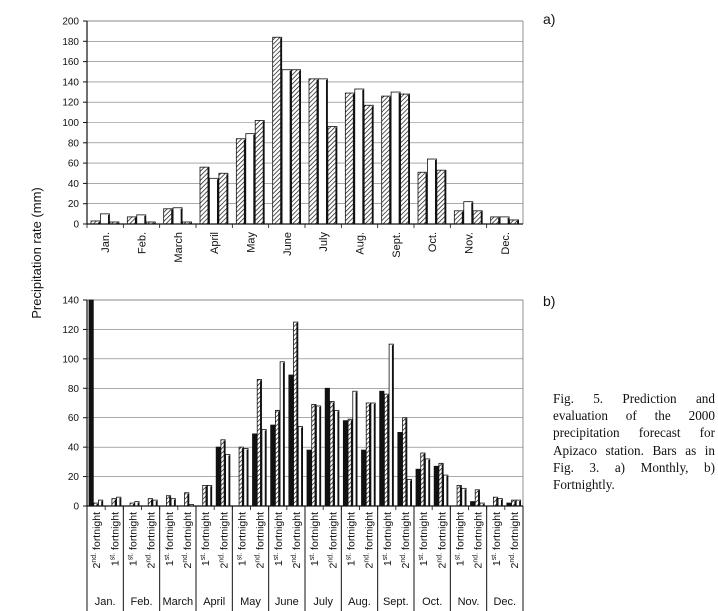 The image size is (718, 611). Describe the element at coordinates (70, 359) in the screenshot. I see `fortnightly-y-tick-label: 100` at that location.